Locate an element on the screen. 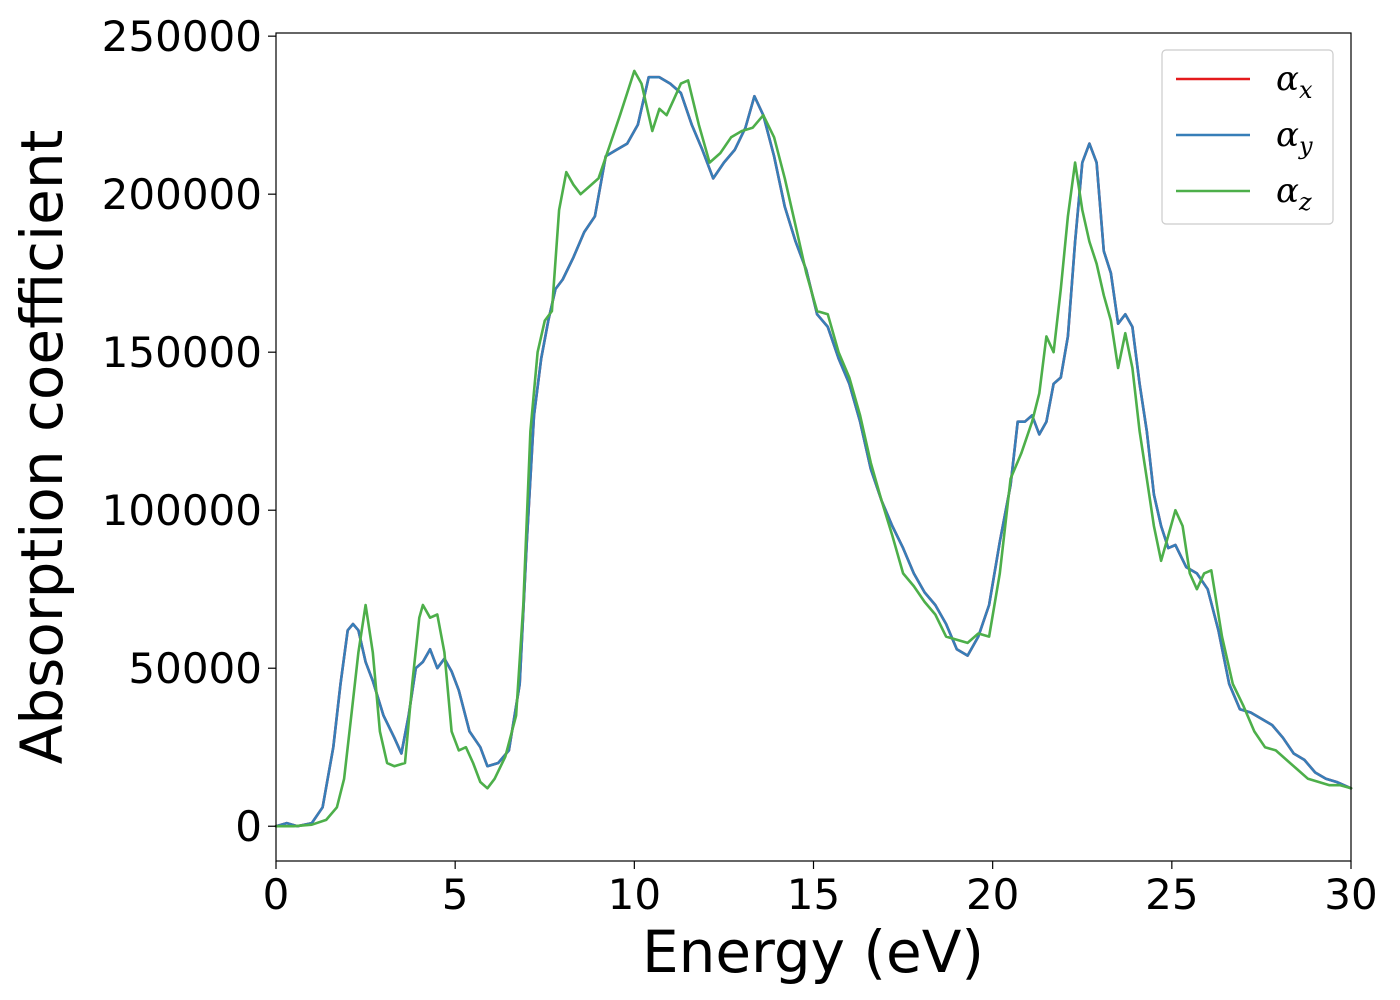 This screenshot has width=1400, height=1000. legend: αx αy αz is located at coordinates (1247, 137).